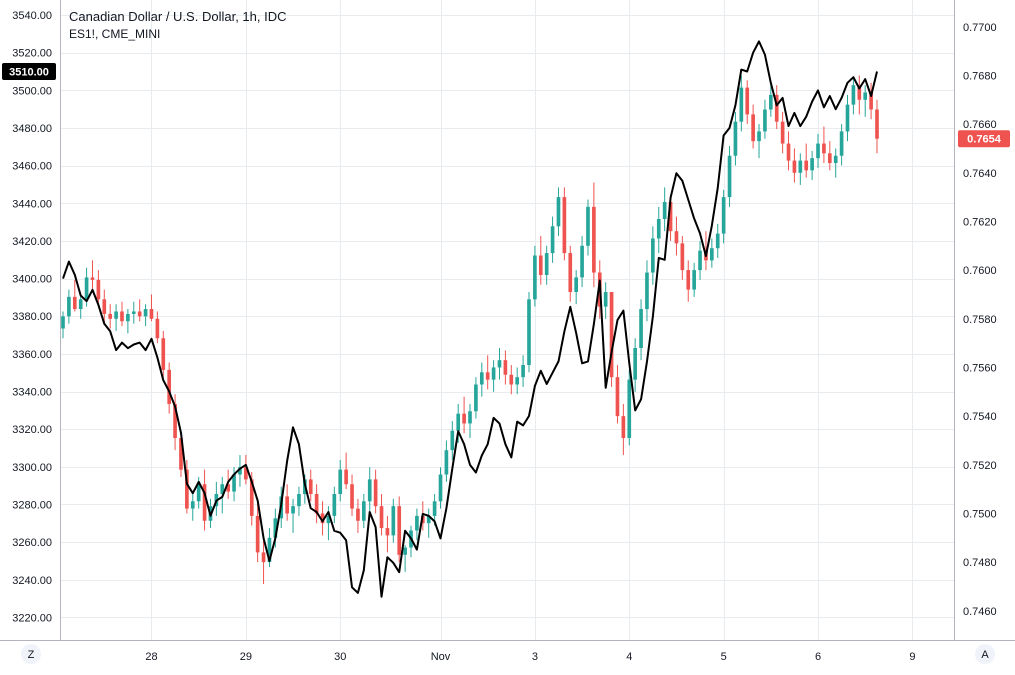 This screenshot has width=1015, height=675. I want to click on left-scale-button-bg, so click(31, 654).